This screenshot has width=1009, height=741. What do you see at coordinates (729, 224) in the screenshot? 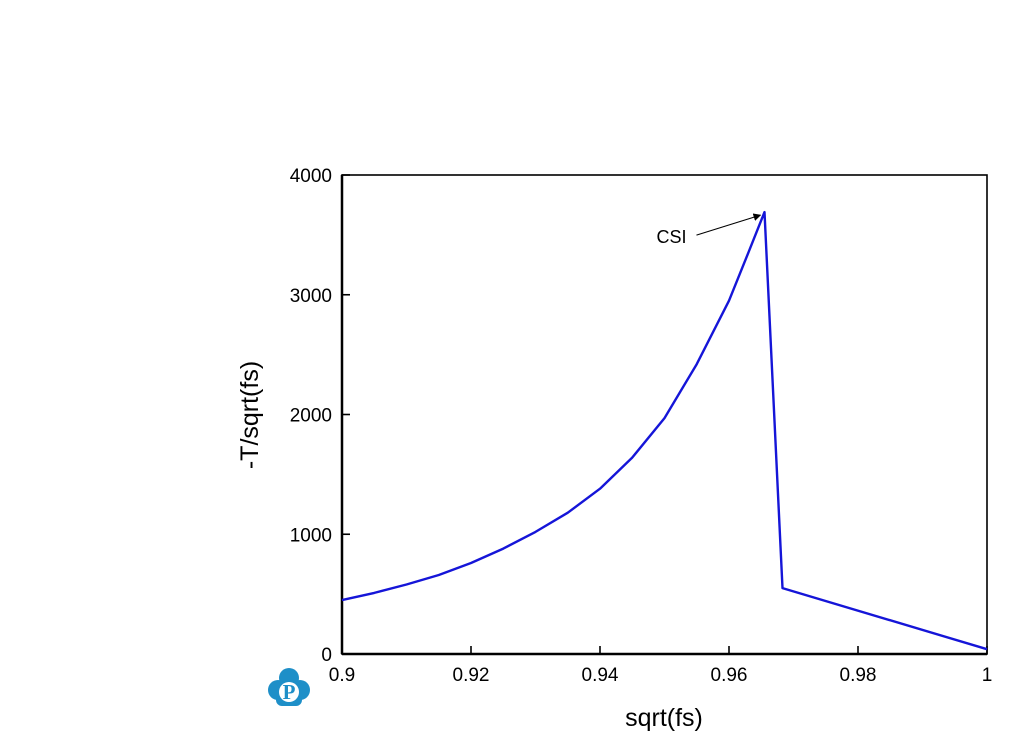
I see `annotation-arrow` at bounding box center [729, 224].